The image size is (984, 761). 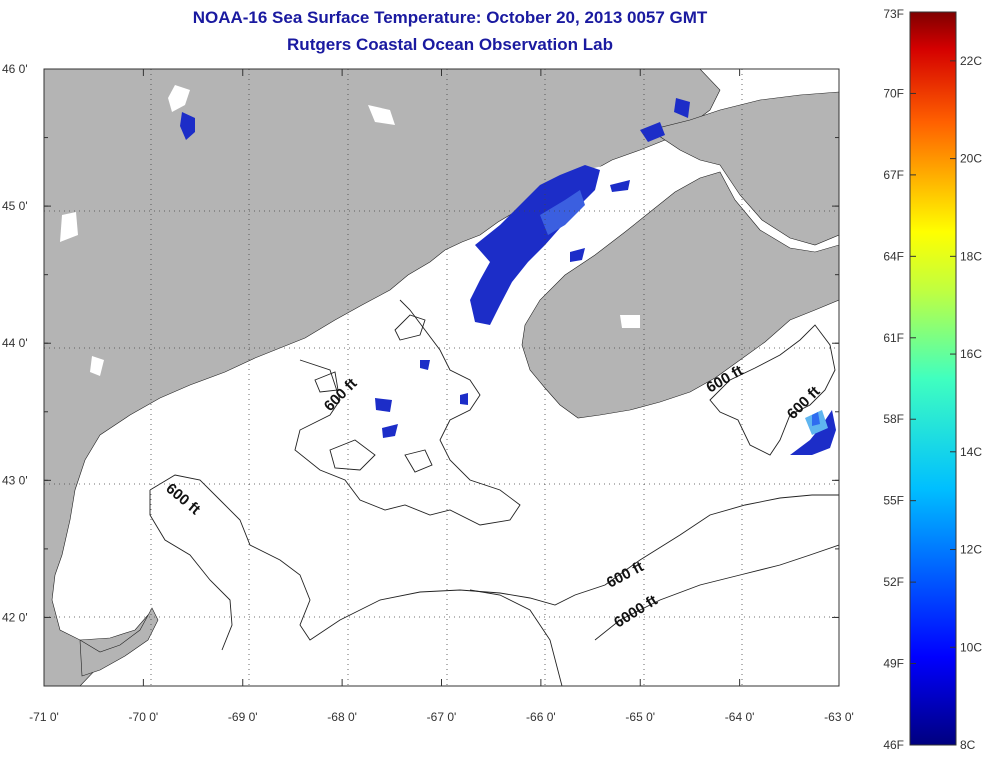 What do you see at coordinates (971, 256) in the screenshot?
I see `colorbar-c-label: 18C` at bounding box center [971, 256].